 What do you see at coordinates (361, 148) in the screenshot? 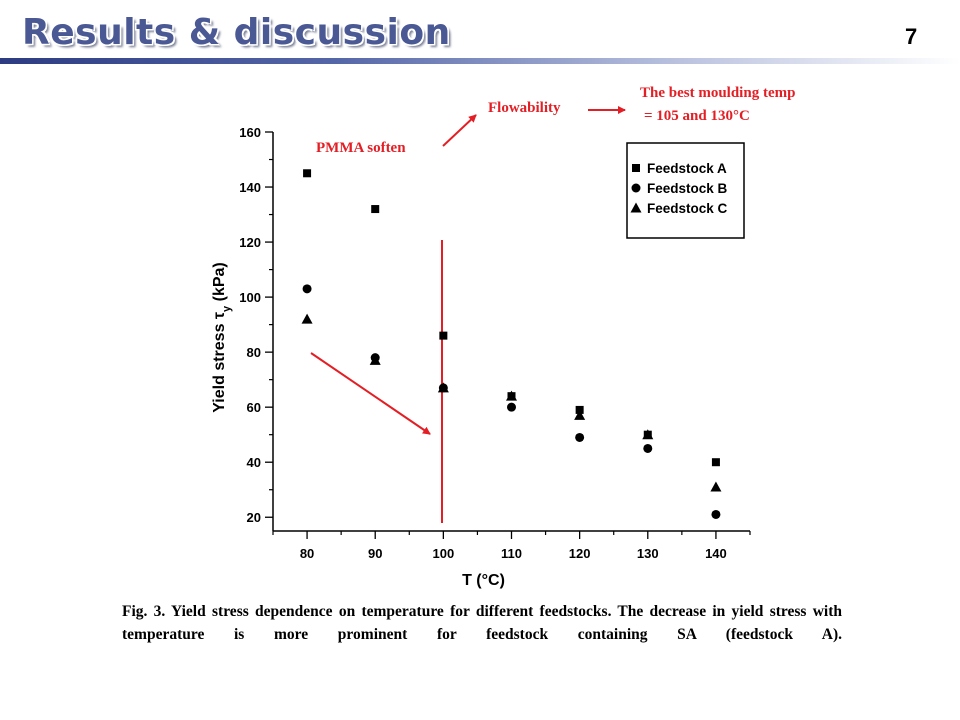
I see `pmma-soften-label: PMMA soften` at bounding box center [361, 148].